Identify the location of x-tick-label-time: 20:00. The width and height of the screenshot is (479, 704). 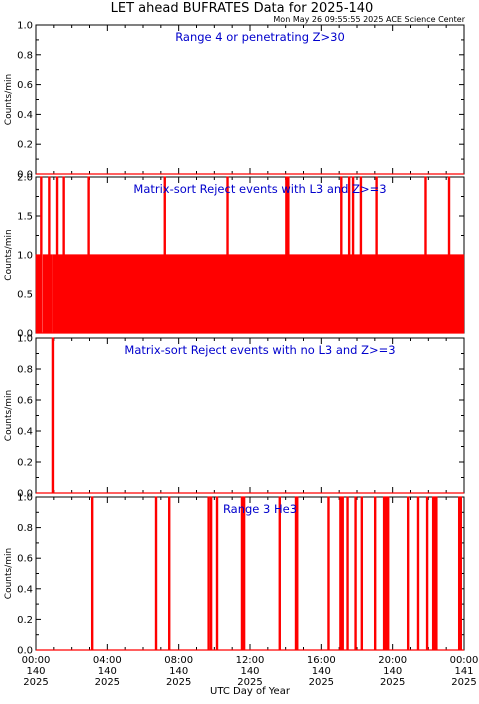
(392, 660).